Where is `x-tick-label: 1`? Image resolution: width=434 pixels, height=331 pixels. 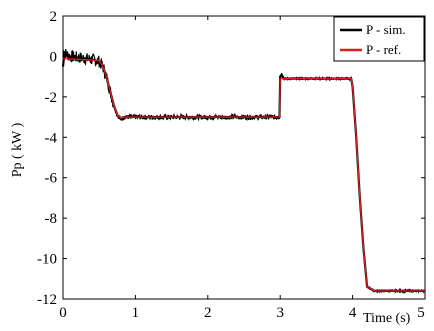 x-tick-label: 1 is located at coordinates (136, 313).